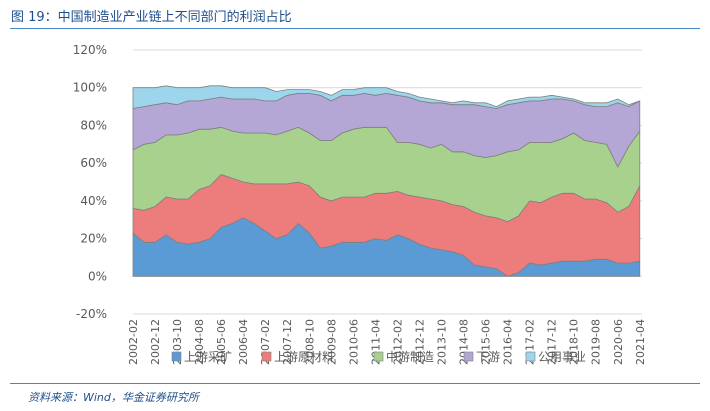 The width and height of the screenshot is (710, 411). I want to click on y-tick-label: 100%, so click(90, 88).